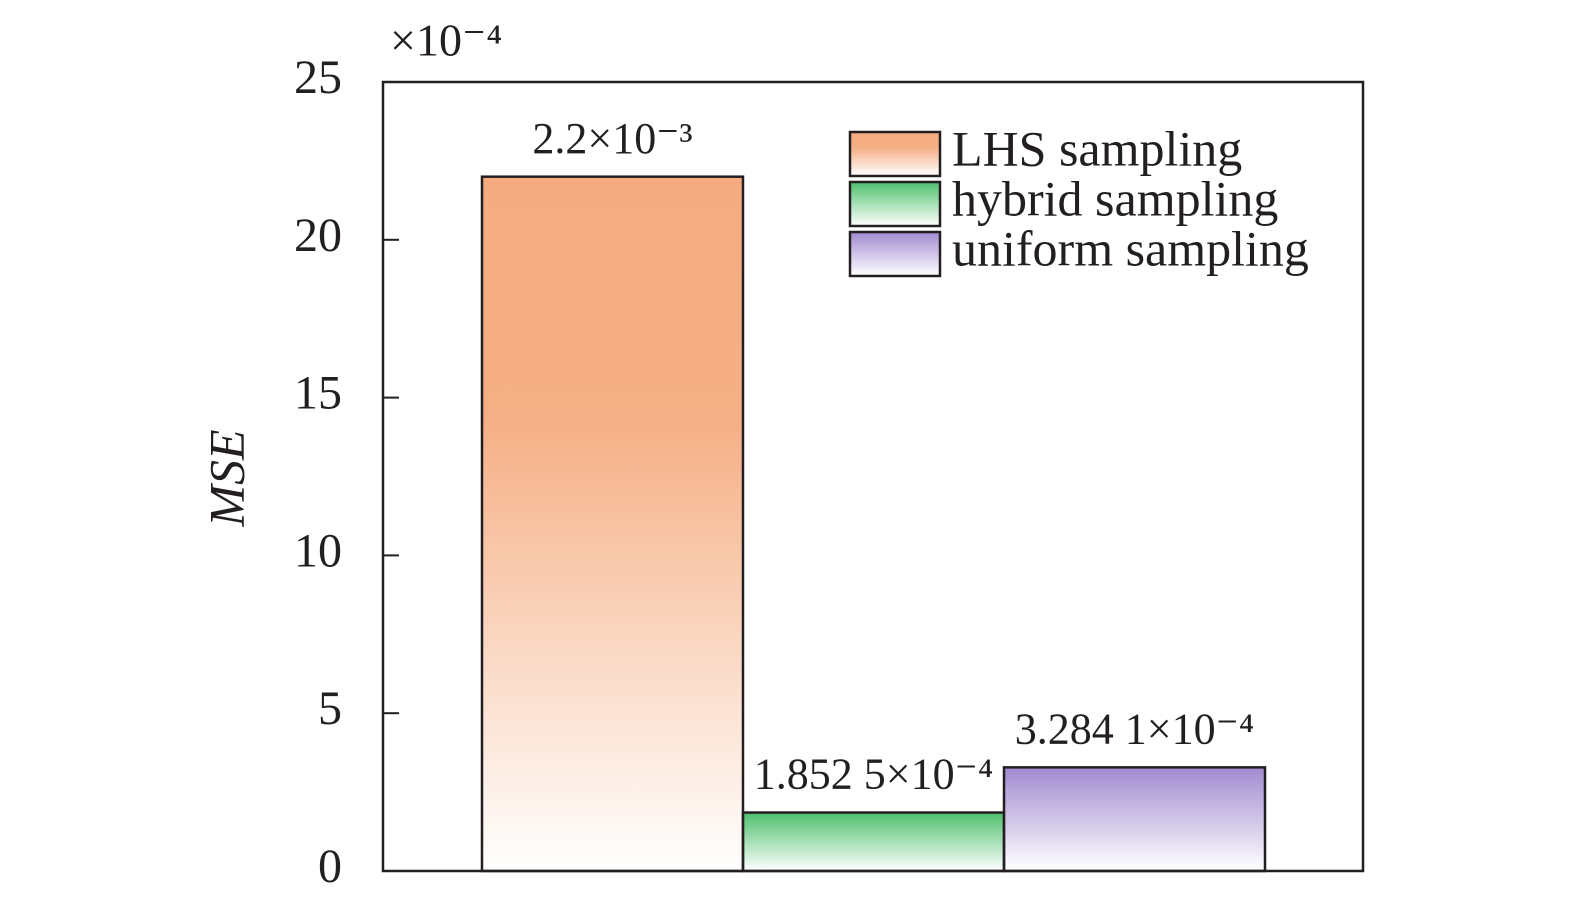 This screenshot has width=1575, height=907. I want to click on y-tick-label: 5, so click(330, 708).